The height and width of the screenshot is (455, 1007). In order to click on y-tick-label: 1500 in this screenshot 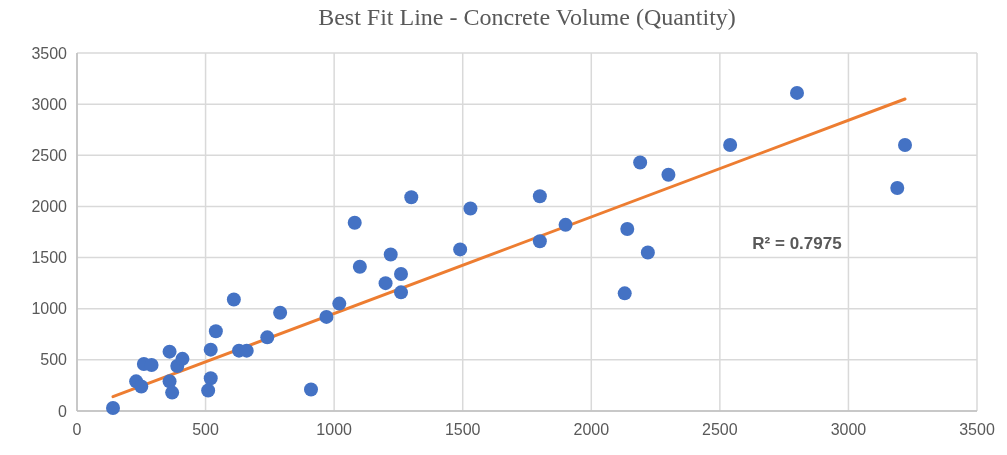, I will do `click(49, 258)`.